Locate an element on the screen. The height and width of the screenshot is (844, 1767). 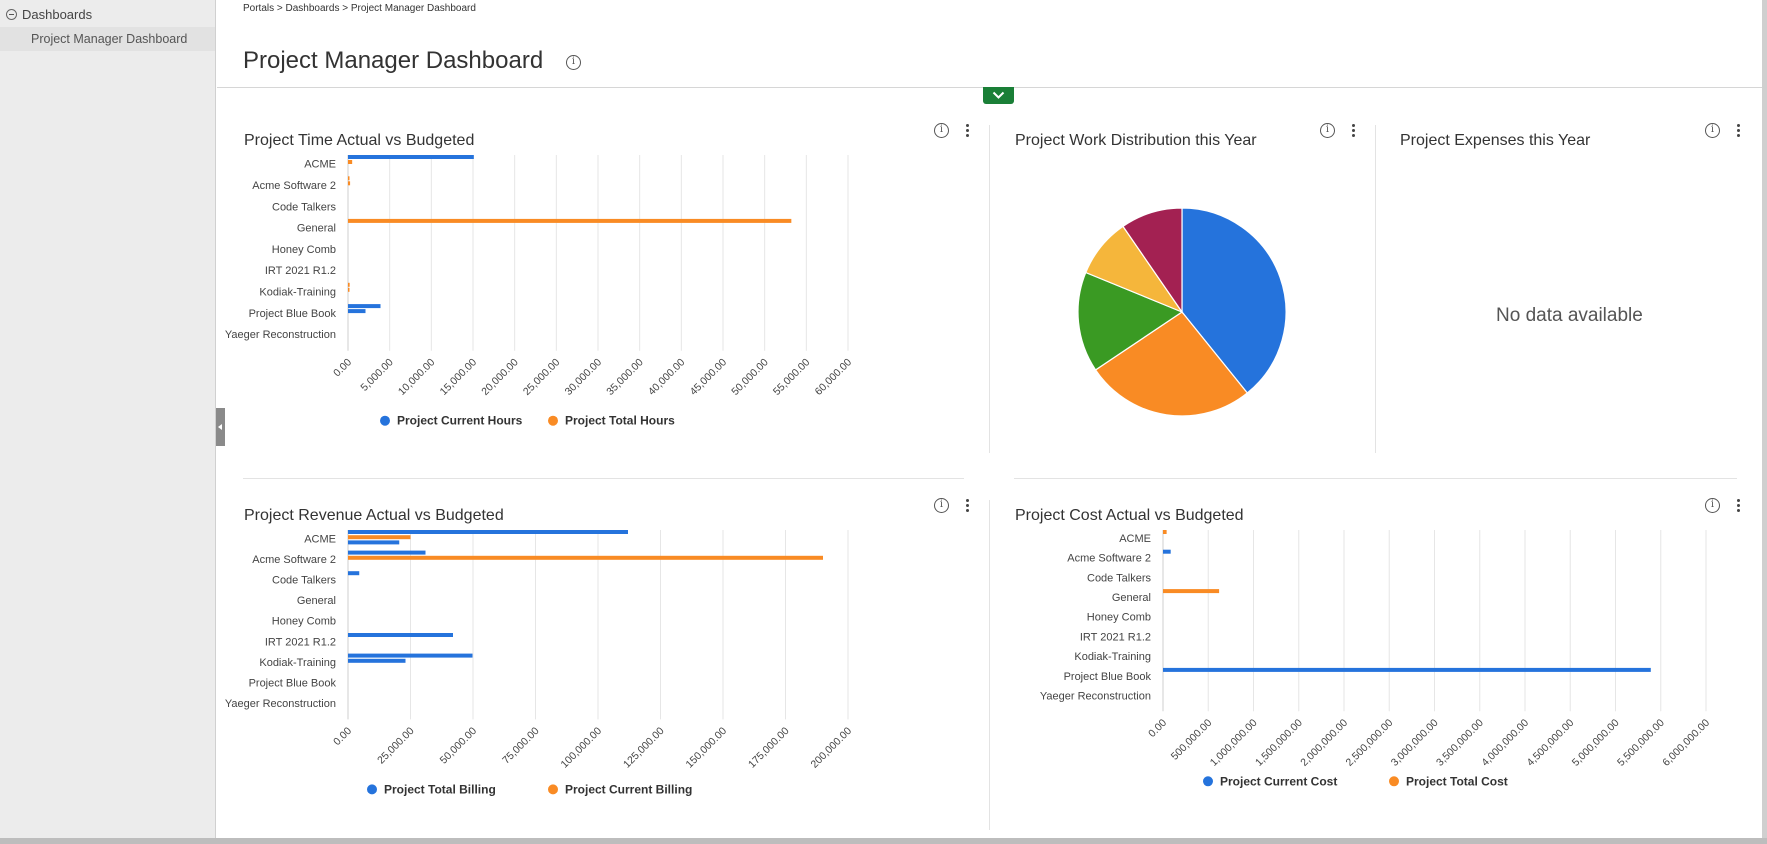
minus-circle-icon is located at coordinates (11, 14).